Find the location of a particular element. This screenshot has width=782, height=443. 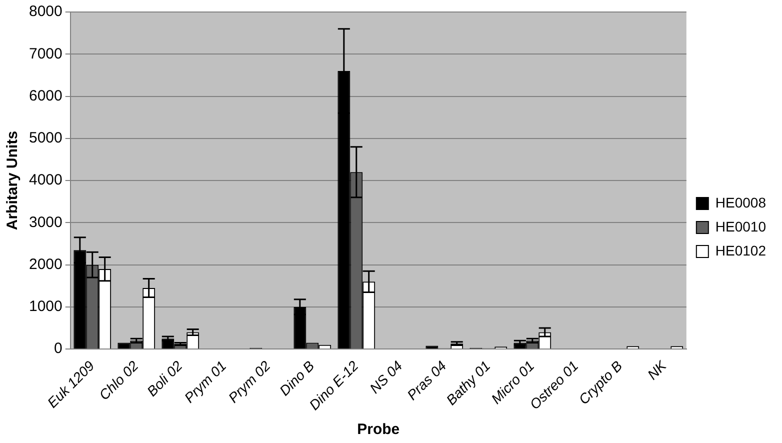

y-tick-label: 5000 is located at coordinates (45, 138).